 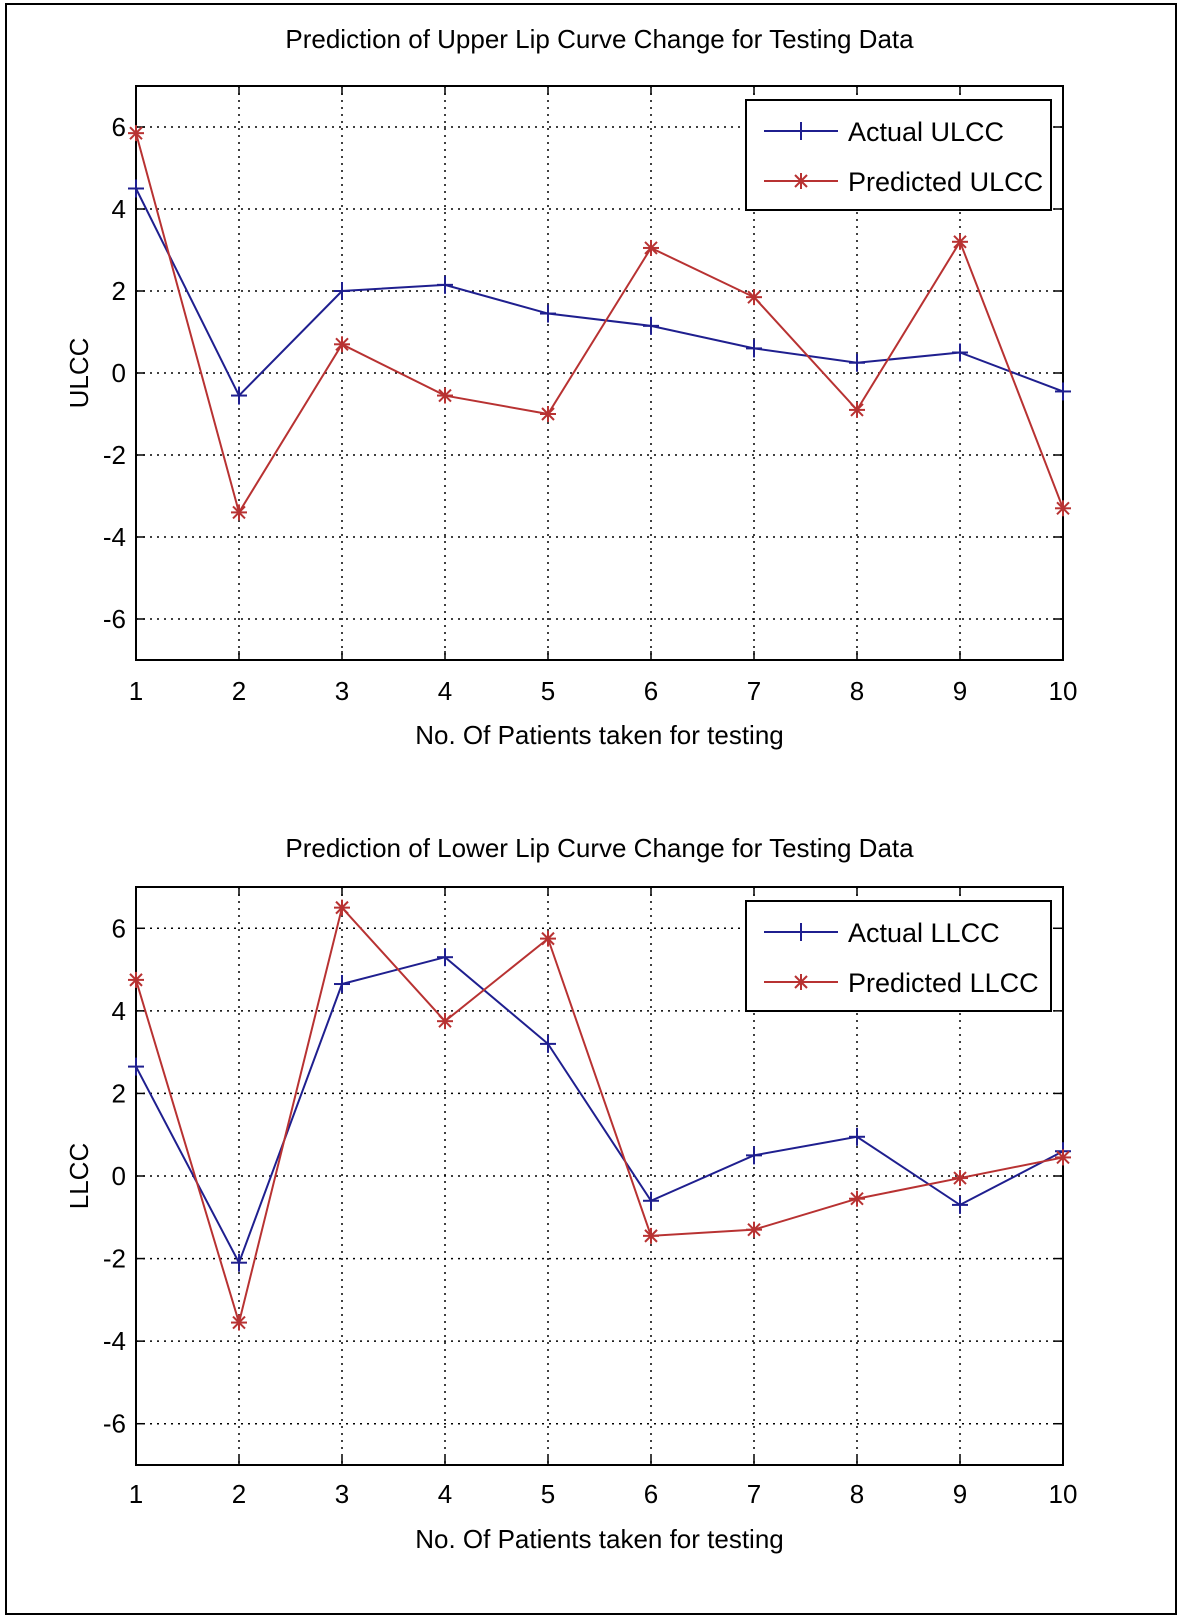 What do you see at coordinates (548, 1494) in the screenshot?
I see `chart2-xtick-label: 5` at bounding box center [548, 1494].